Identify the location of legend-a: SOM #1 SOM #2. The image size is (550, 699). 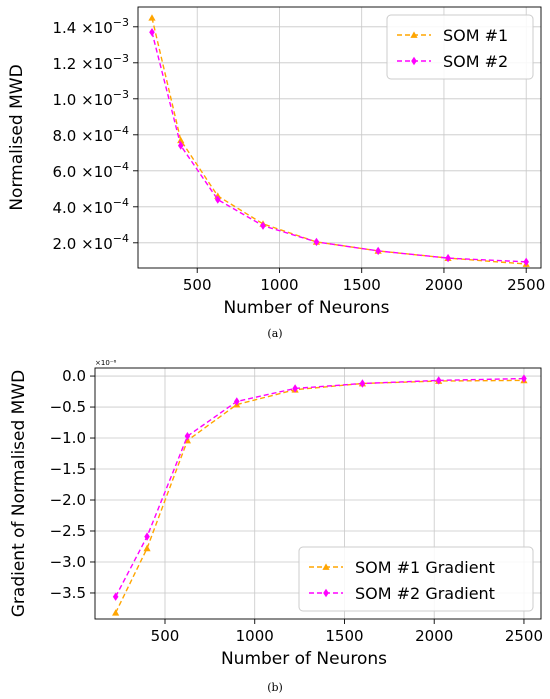
(460, 47).